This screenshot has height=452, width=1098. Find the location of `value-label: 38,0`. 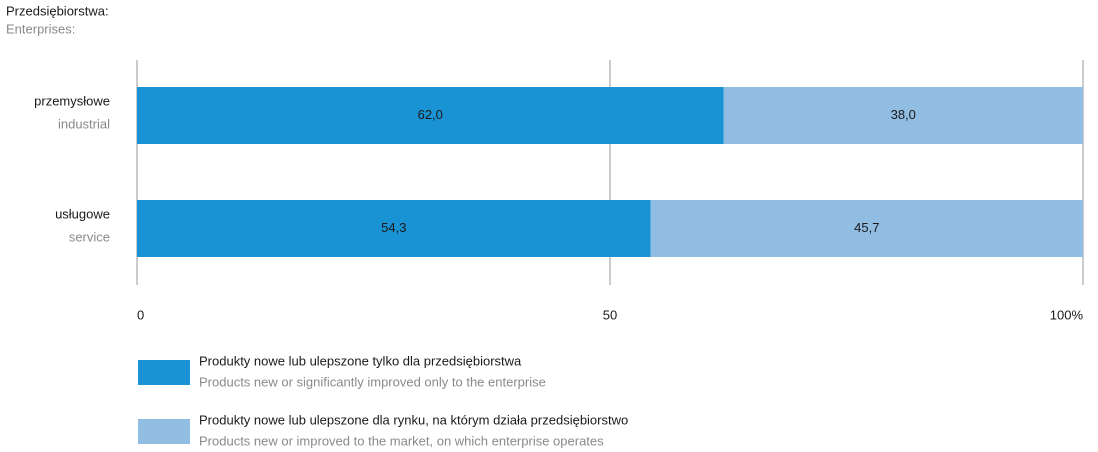

value-label: 38,0 is located at coordinates (903, 114).